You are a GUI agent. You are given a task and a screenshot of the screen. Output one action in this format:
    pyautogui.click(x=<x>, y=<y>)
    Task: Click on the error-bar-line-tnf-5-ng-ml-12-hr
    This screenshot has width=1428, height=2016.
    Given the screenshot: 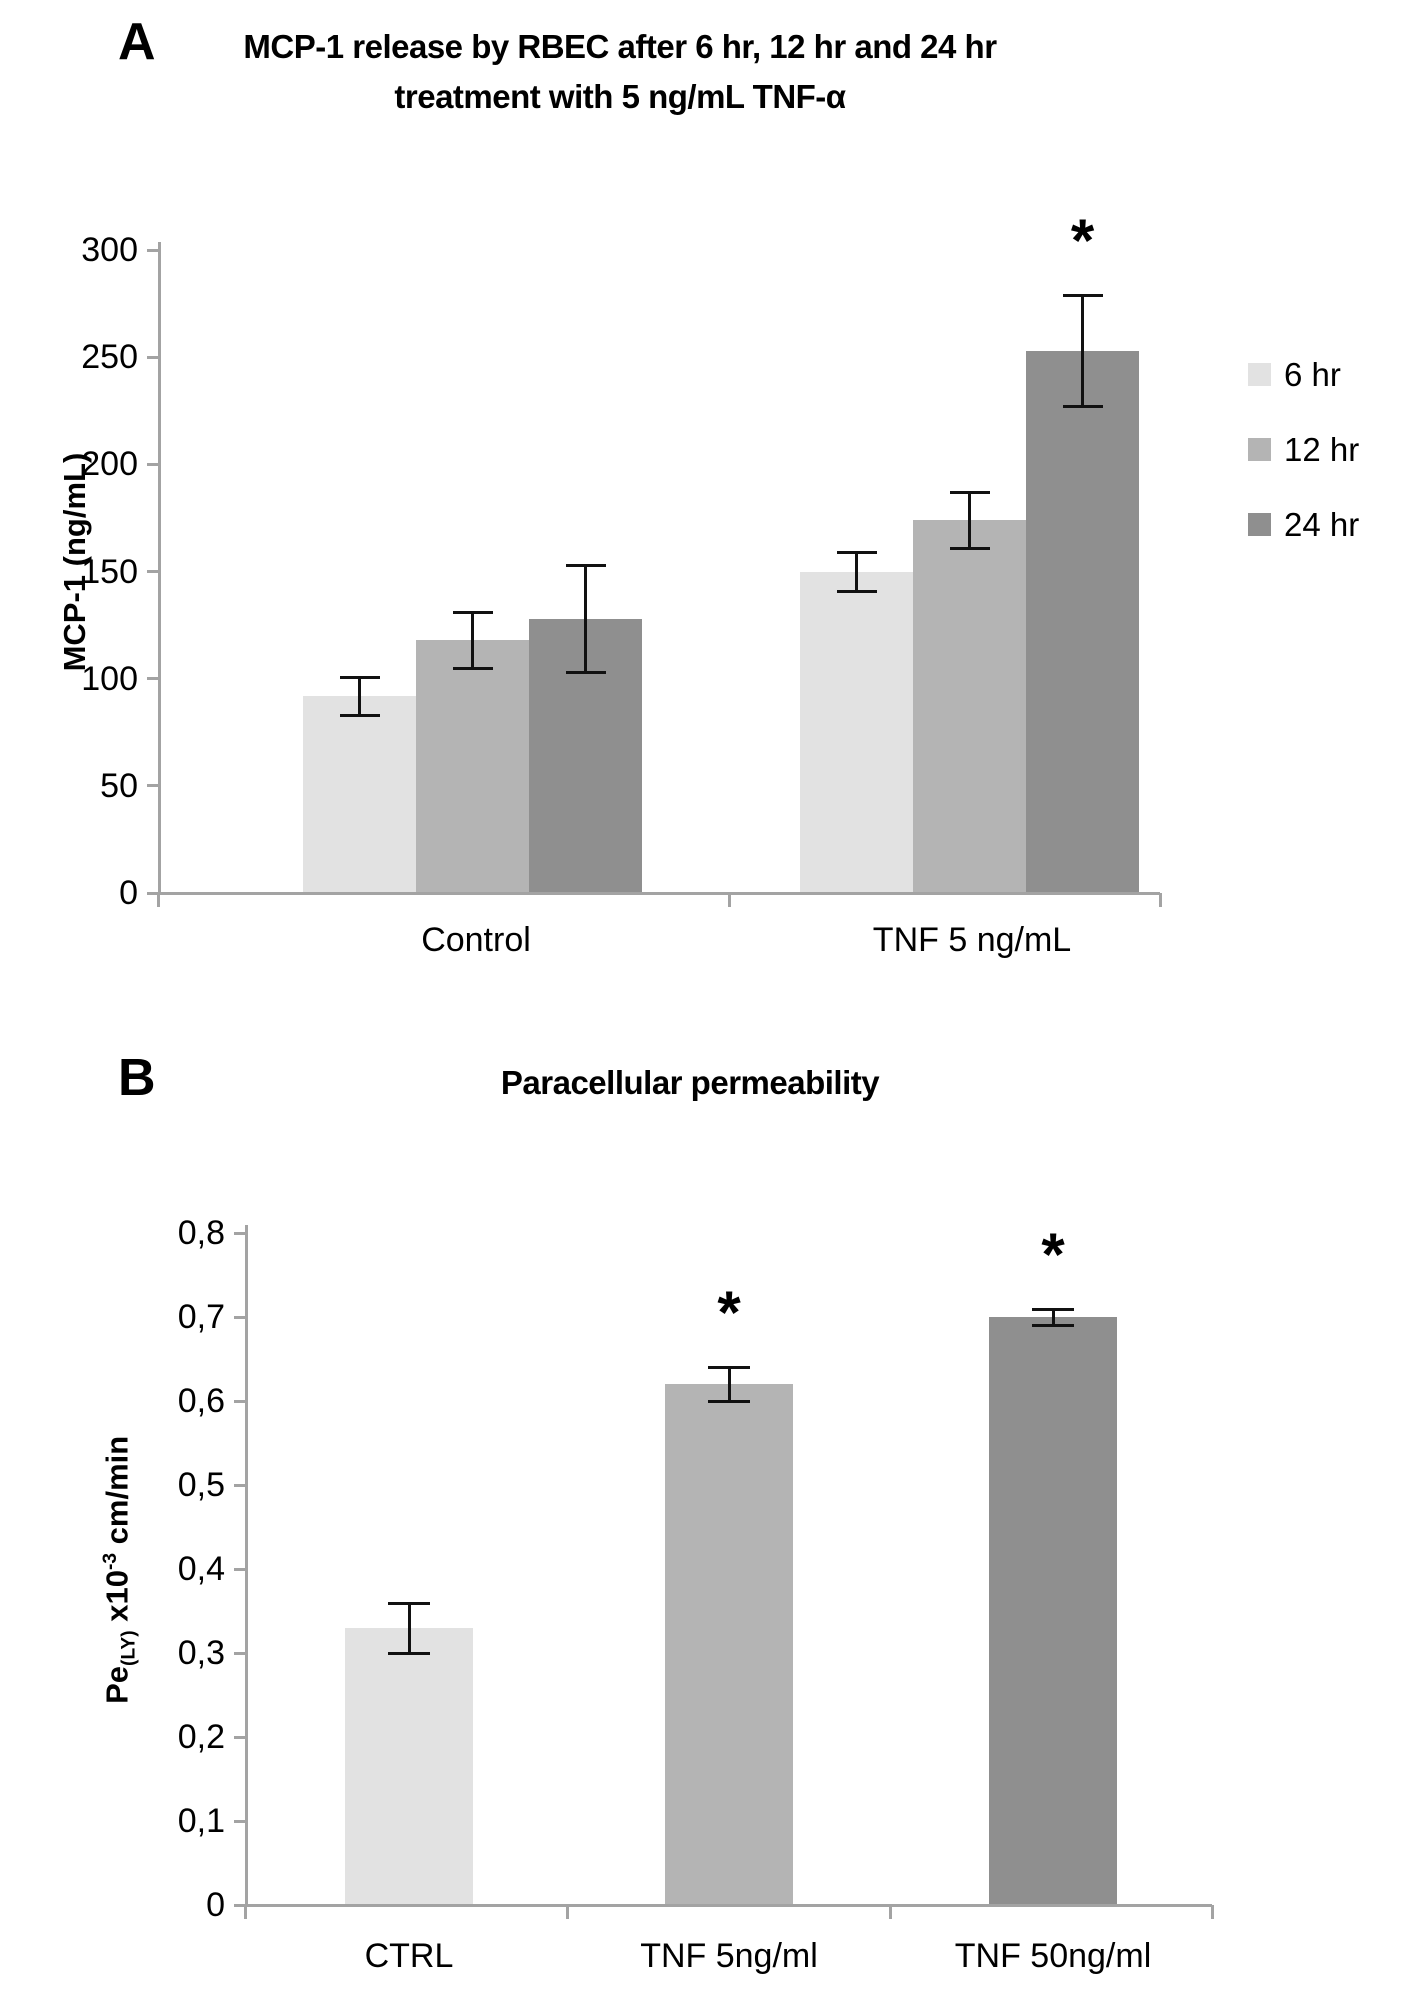 What is the action you would take?
    pyautogui.click(x=969, y=520)
    